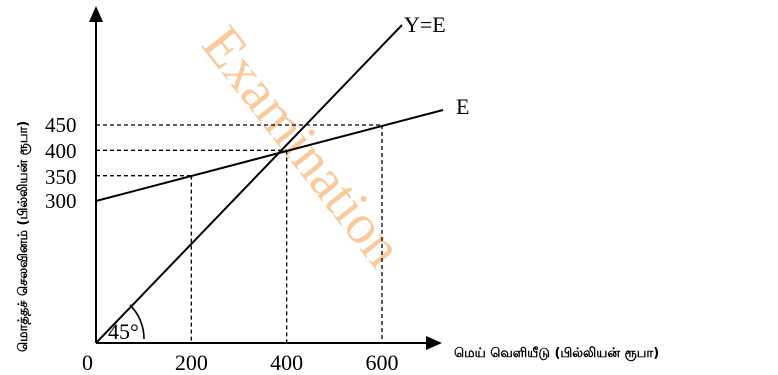  What do you see at coordinates (286, 362) in the screenshot?
I see `x-tick-label-400: 400` at bounding box center [286, 362].